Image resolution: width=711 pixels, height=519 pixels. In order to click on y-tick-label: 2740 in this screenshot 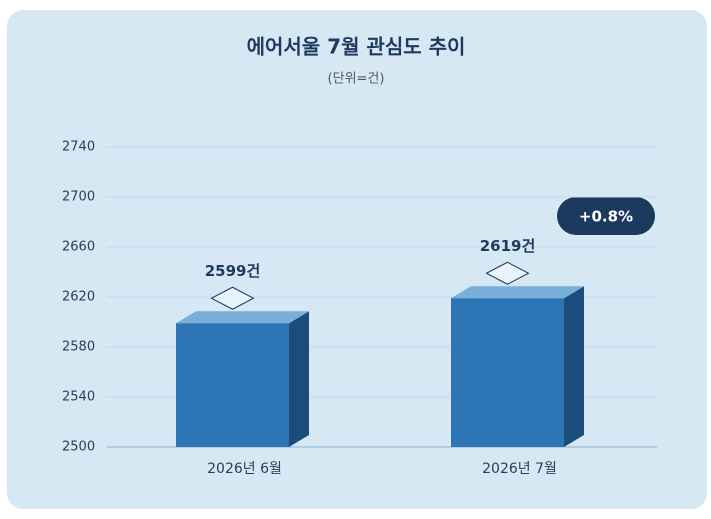, I will do `click(78, 147)`.